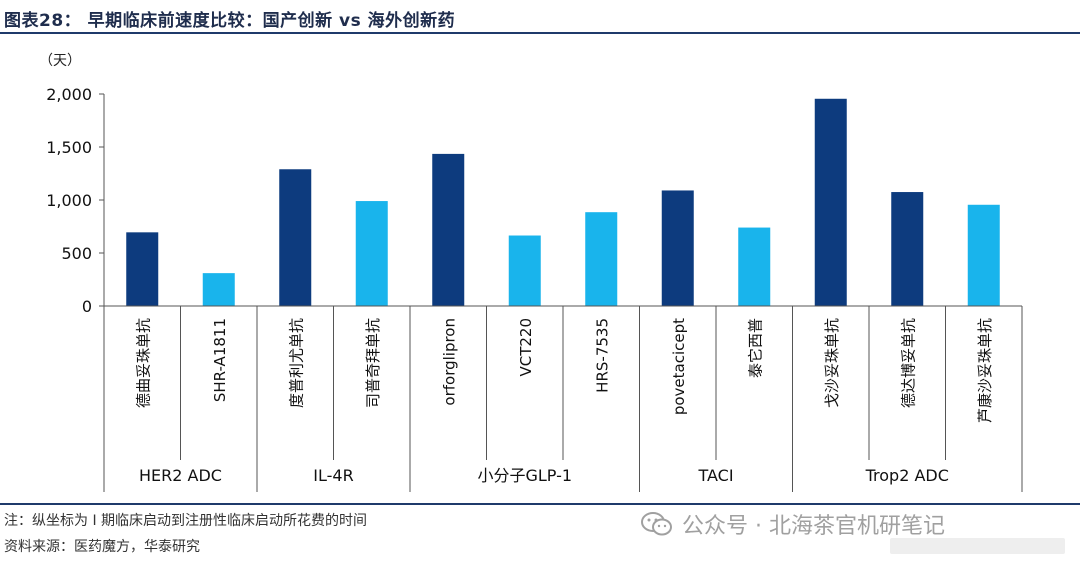 This screenshot has height=568, width=1080. Describe the element at coordinates (220, 360) in the screenshot. I see `x-tick-label: SHR-A1811` at that location.